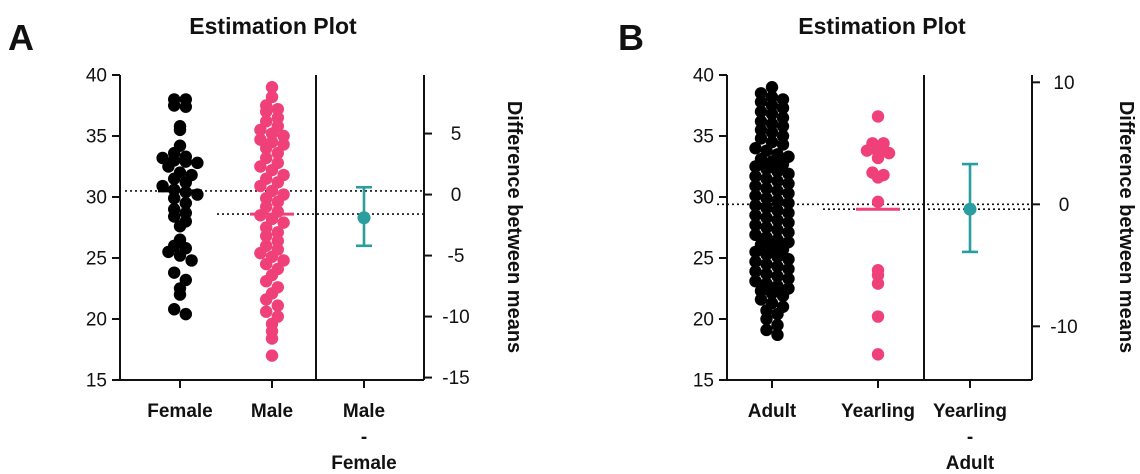 The height and width of the screenshot is (474, 1140). I want to click on panel-a-letter: A, so click(21, 37).